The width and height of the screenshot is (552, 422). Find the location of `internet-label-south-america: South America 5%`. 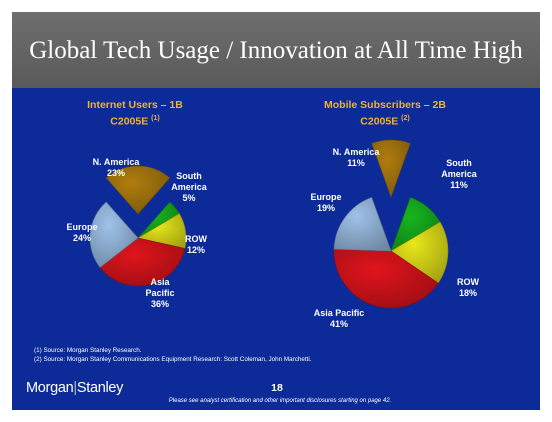

internet-label-south-america: South America 5% is located at coordinates (189, 187).